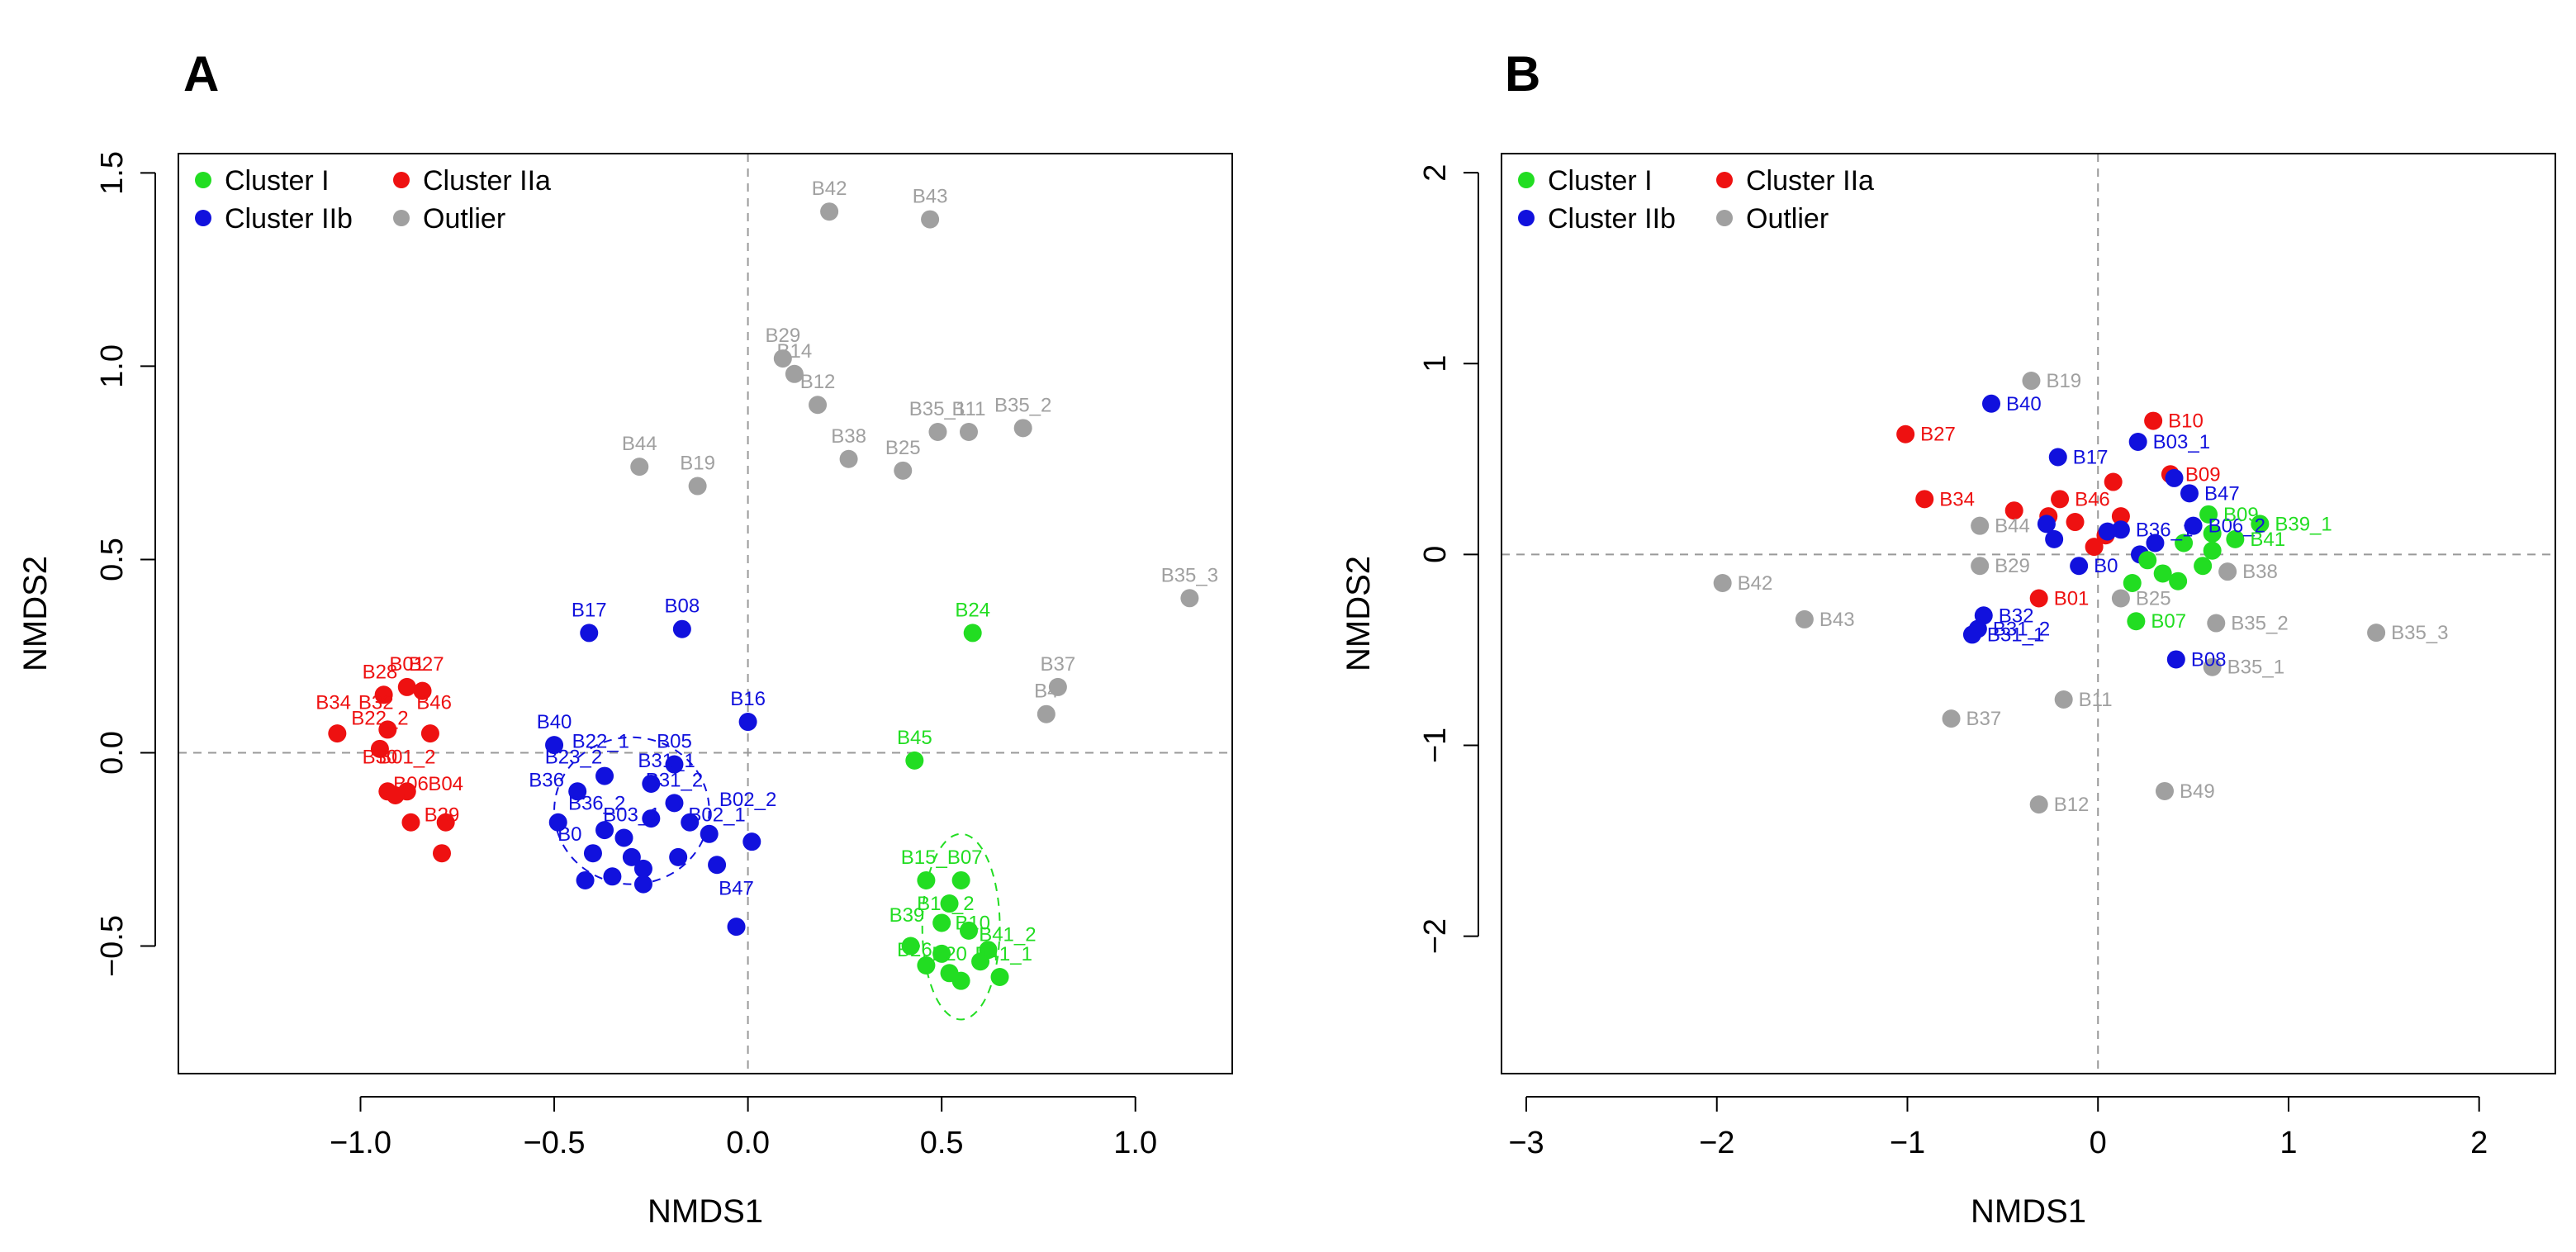 The image size is (2576, 1252). I want to click on point-label: B01_2, so click(406, 757).